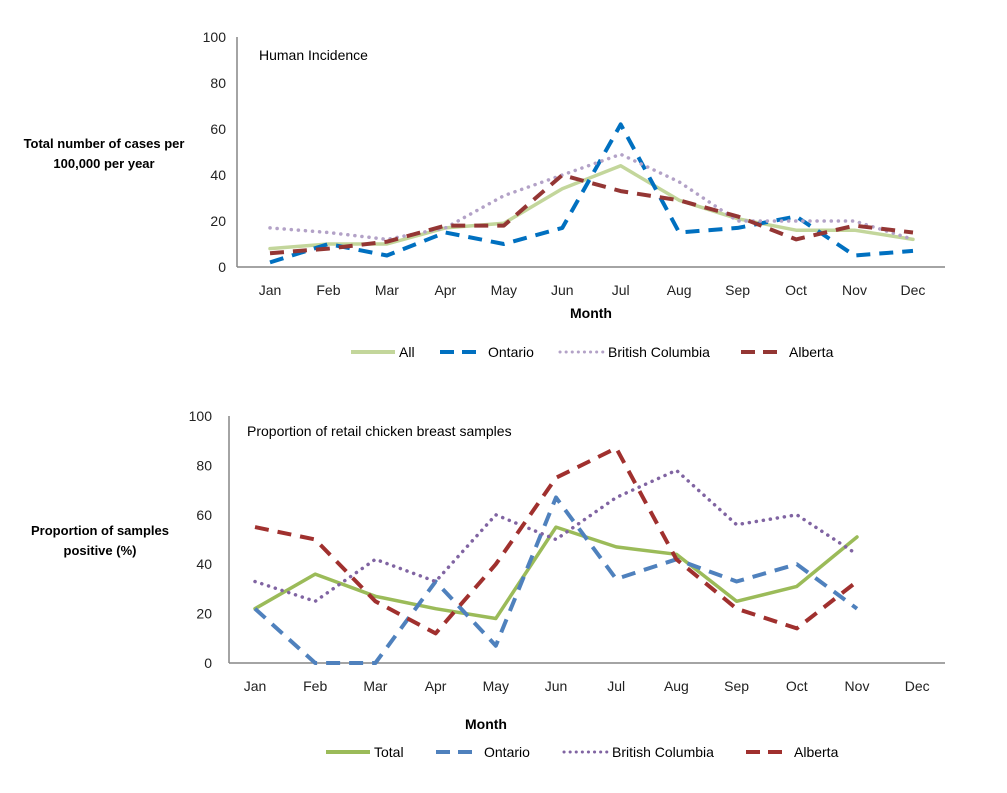 The image size is (1007, 793). I want to click on y-axis-label-line-2: 100,000 per year, so click(103, 163).